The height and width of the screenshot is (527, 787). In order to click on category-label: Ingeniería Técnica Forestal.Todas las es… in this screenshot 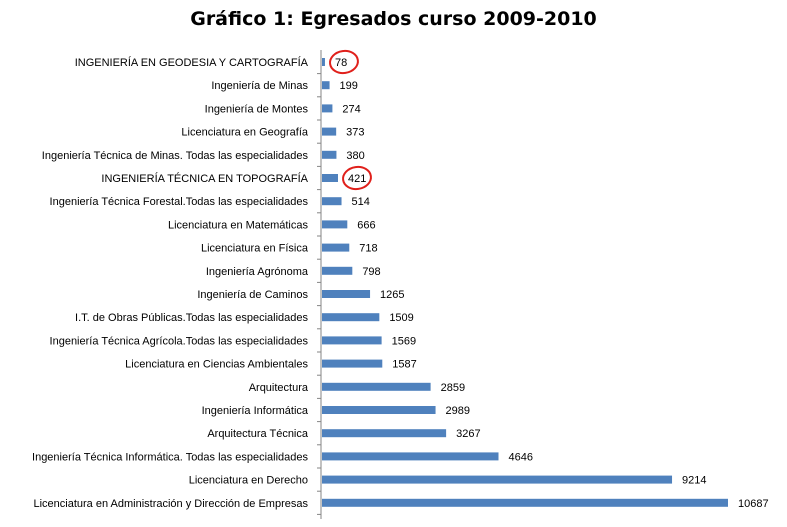, I will do `click(179, 202)`.